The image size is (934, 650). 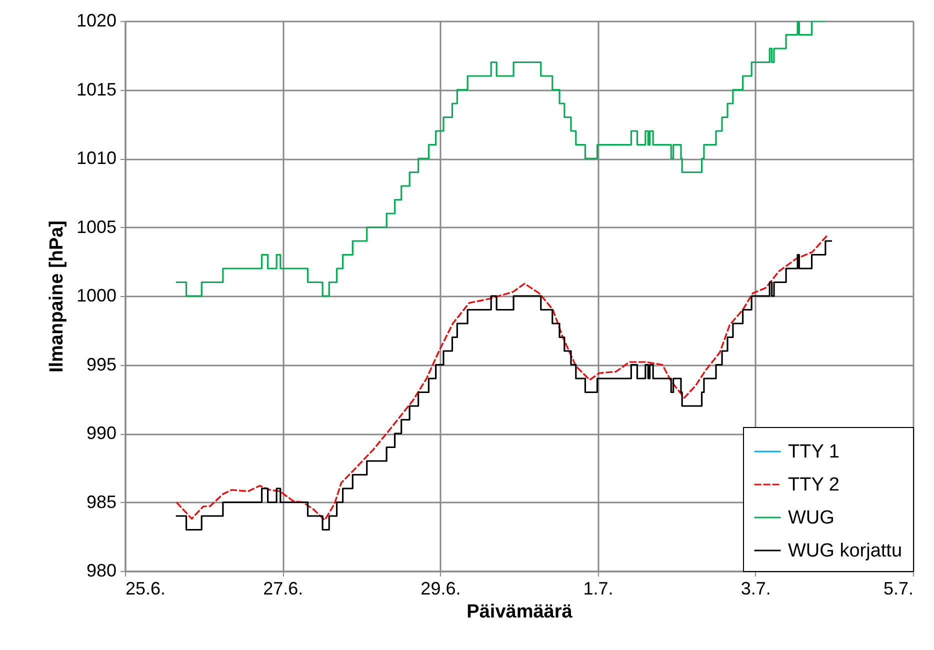 I want to click on y-axis-title: Ilmanpaine [hPa], so click(x=57, y=296).